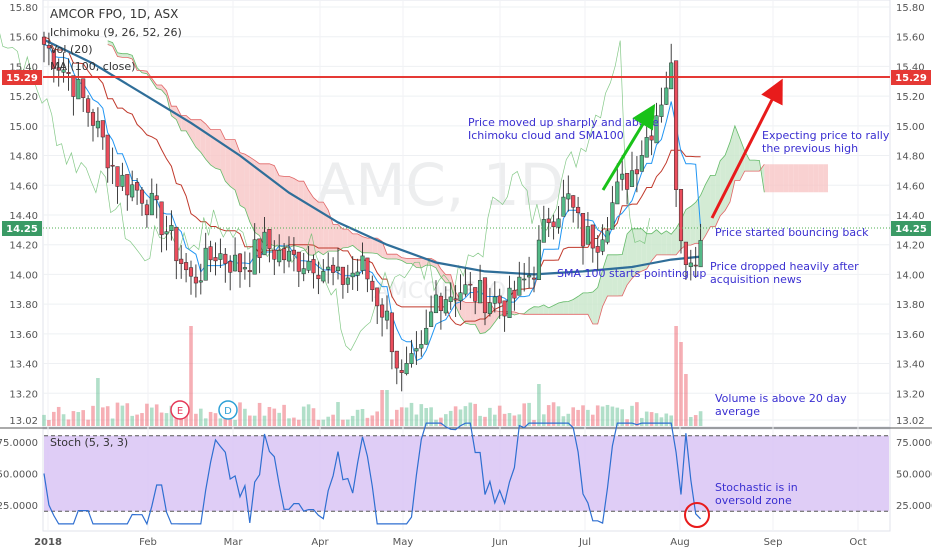 Image resolution: width=932 pixels, height=550 pixels. I want to click on y-tick-right: 13.20, so click(910, 394).